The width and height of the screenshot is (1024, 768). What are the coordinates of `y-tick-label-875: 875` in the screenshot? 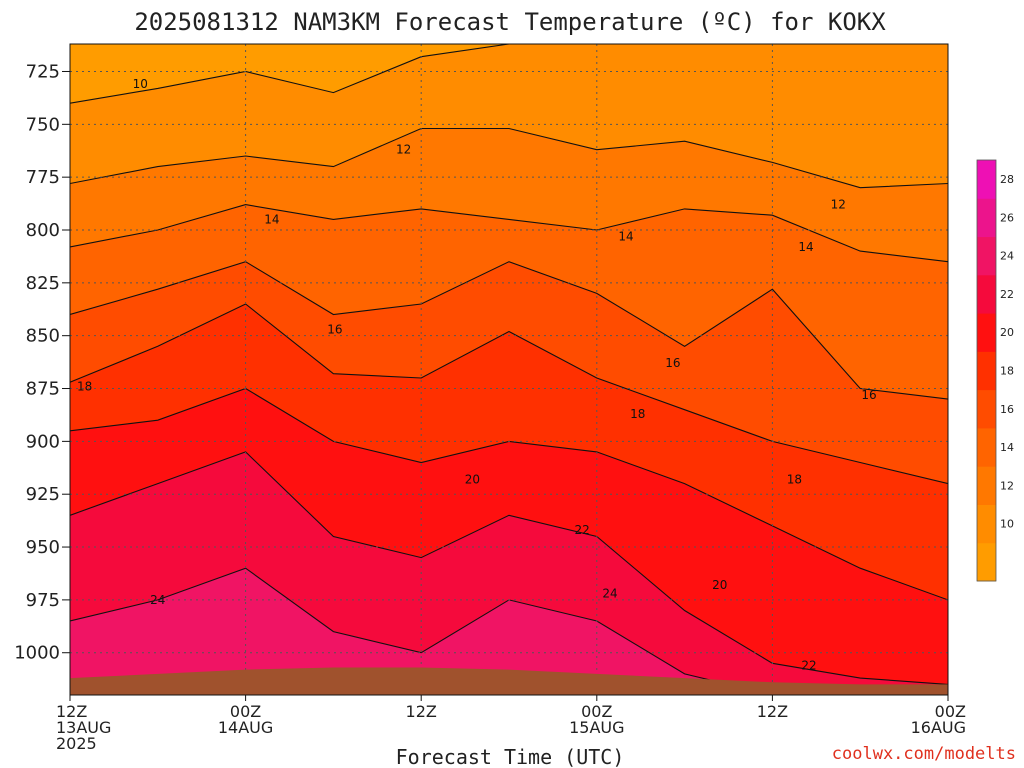 It's located at (43, 389).